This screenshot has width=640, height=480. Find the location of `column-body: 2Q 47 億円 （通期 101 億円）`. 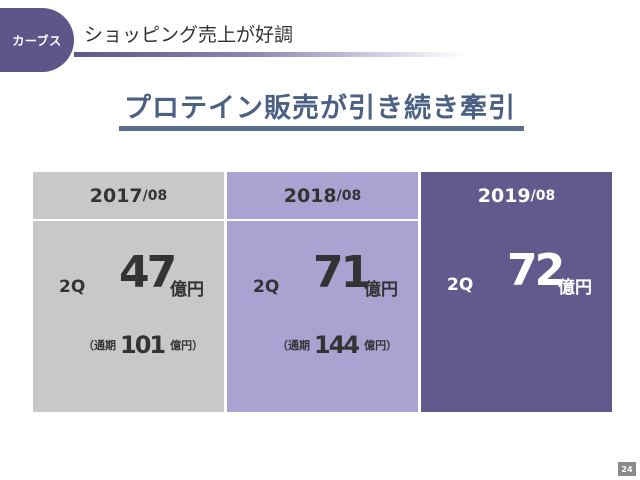

column-body: 2Q 47 億円 （通期 101 億円） is located at coordinates (128, 316).